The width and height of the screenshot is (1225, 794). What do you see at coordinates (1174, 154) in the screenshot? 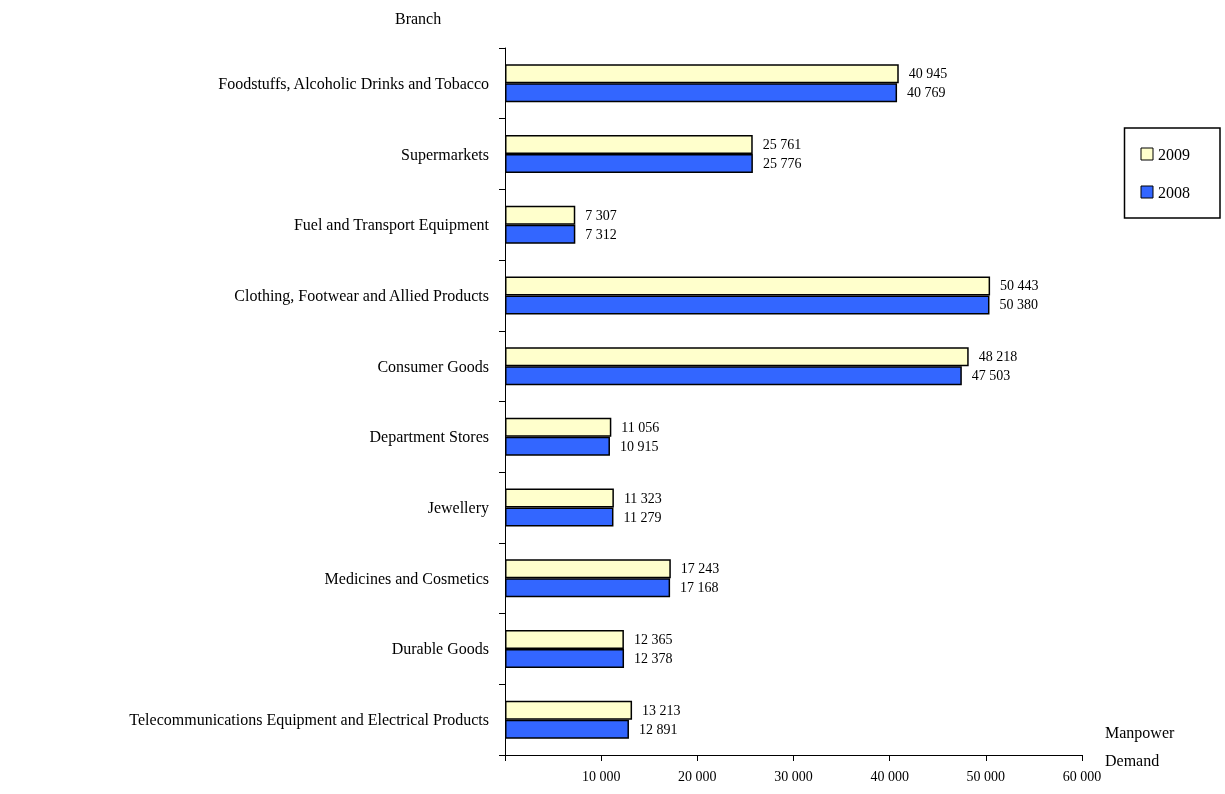
I see `legend-label: 2009` at bounding box center [1174, 154].